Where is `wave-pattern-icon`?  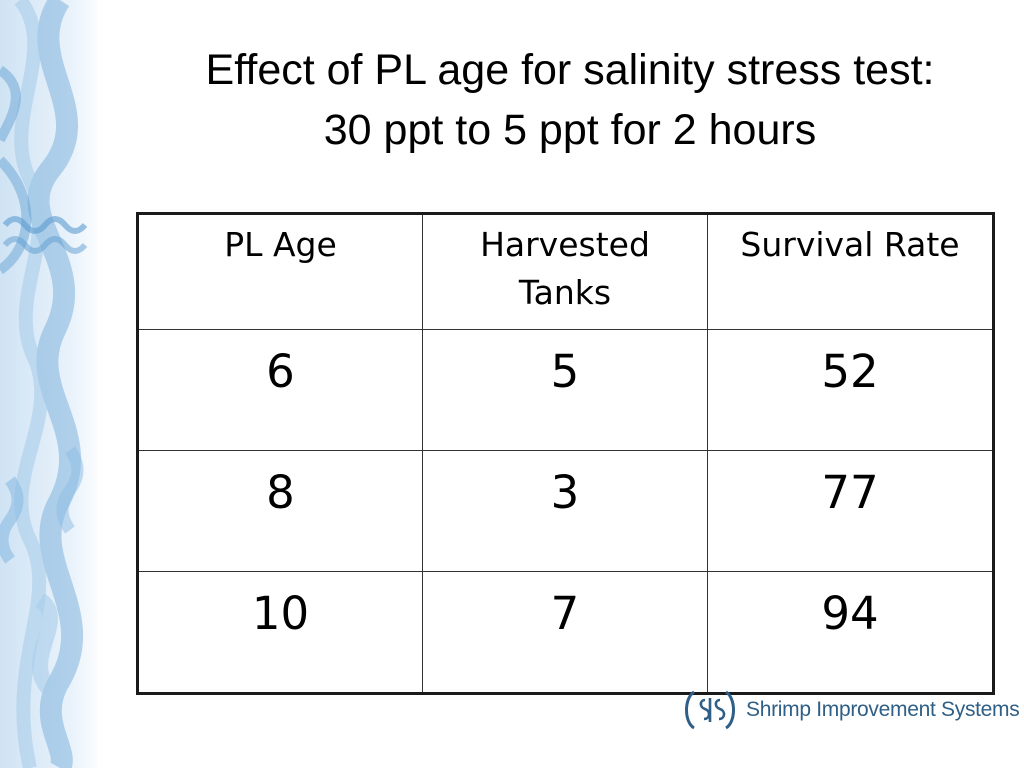 wave-pattern-icon is located at coordinates (52, 384).